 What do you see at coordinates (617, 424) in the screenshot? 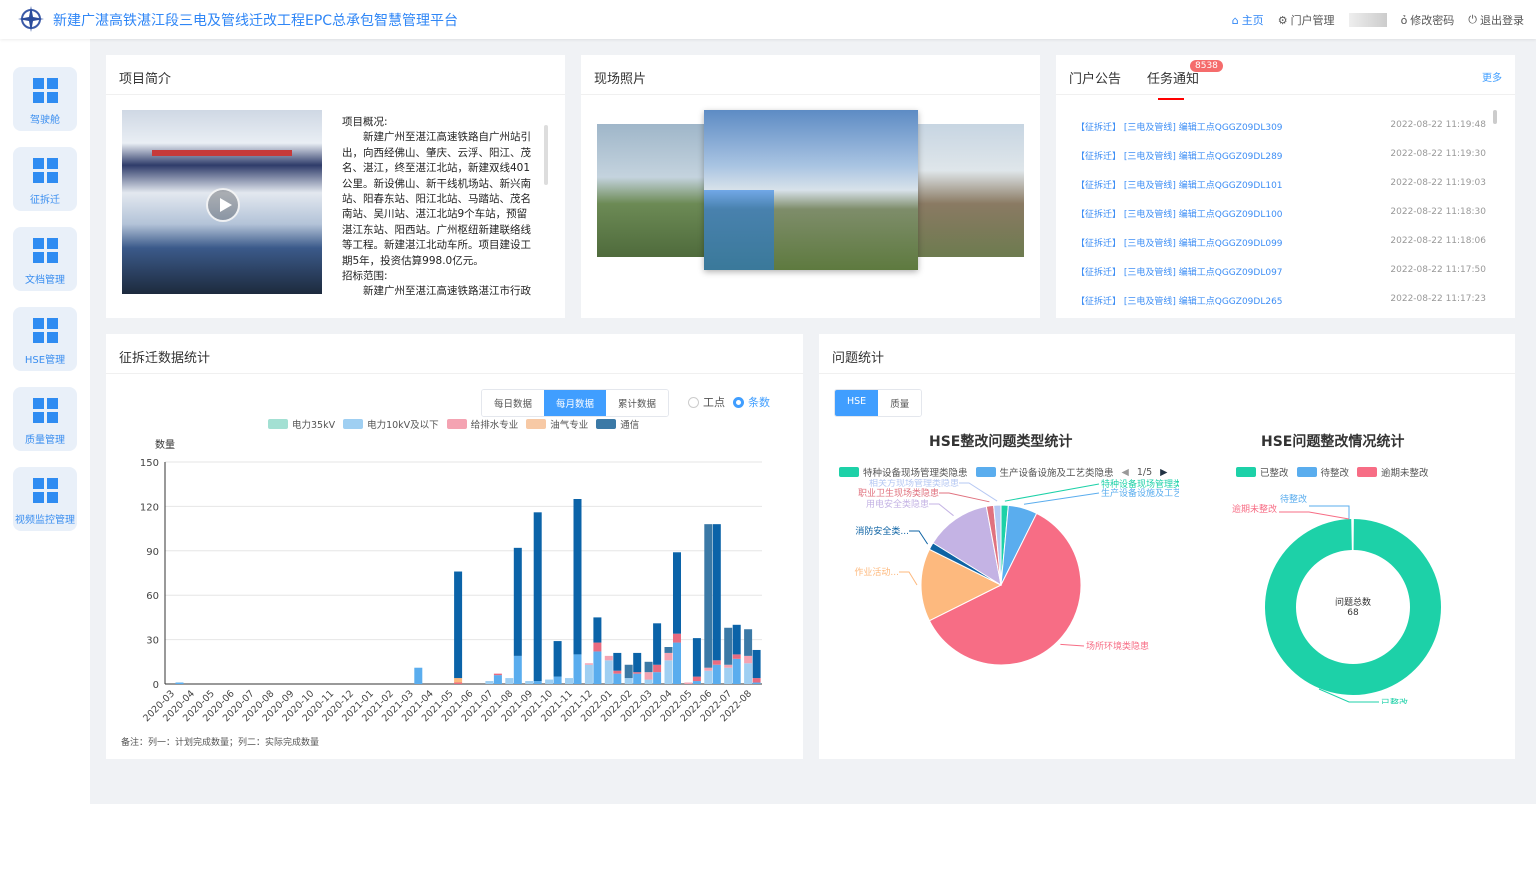
I see `legend-item: 通信` at bounding box center [617, 424].